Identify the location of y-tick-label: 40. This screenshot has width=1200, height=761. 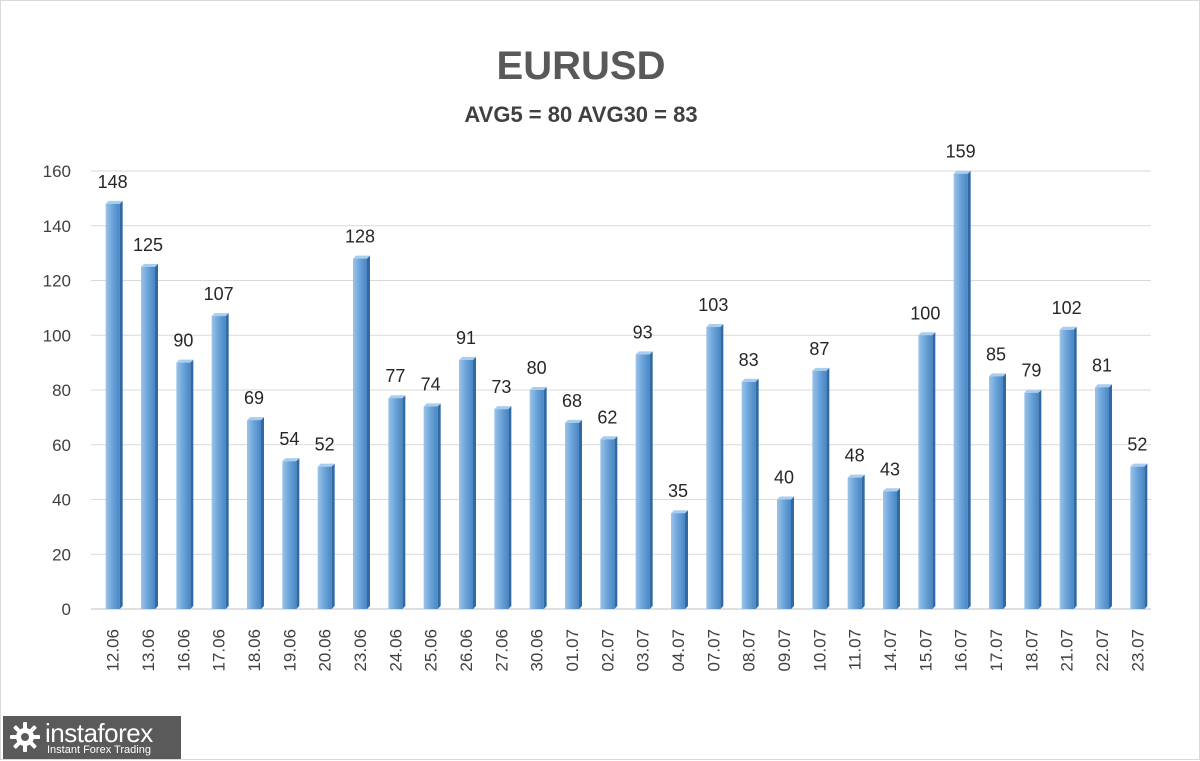
(61, 500).